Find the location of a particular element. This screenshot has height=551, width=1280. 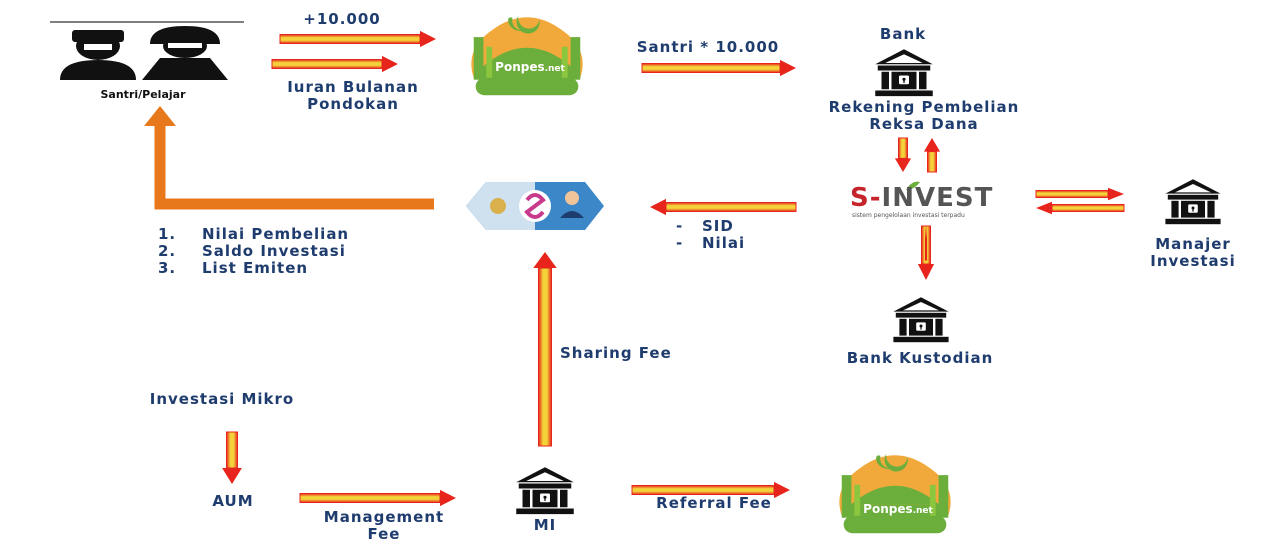

sid-item: - Nilai is located at coordinates (711, 243).